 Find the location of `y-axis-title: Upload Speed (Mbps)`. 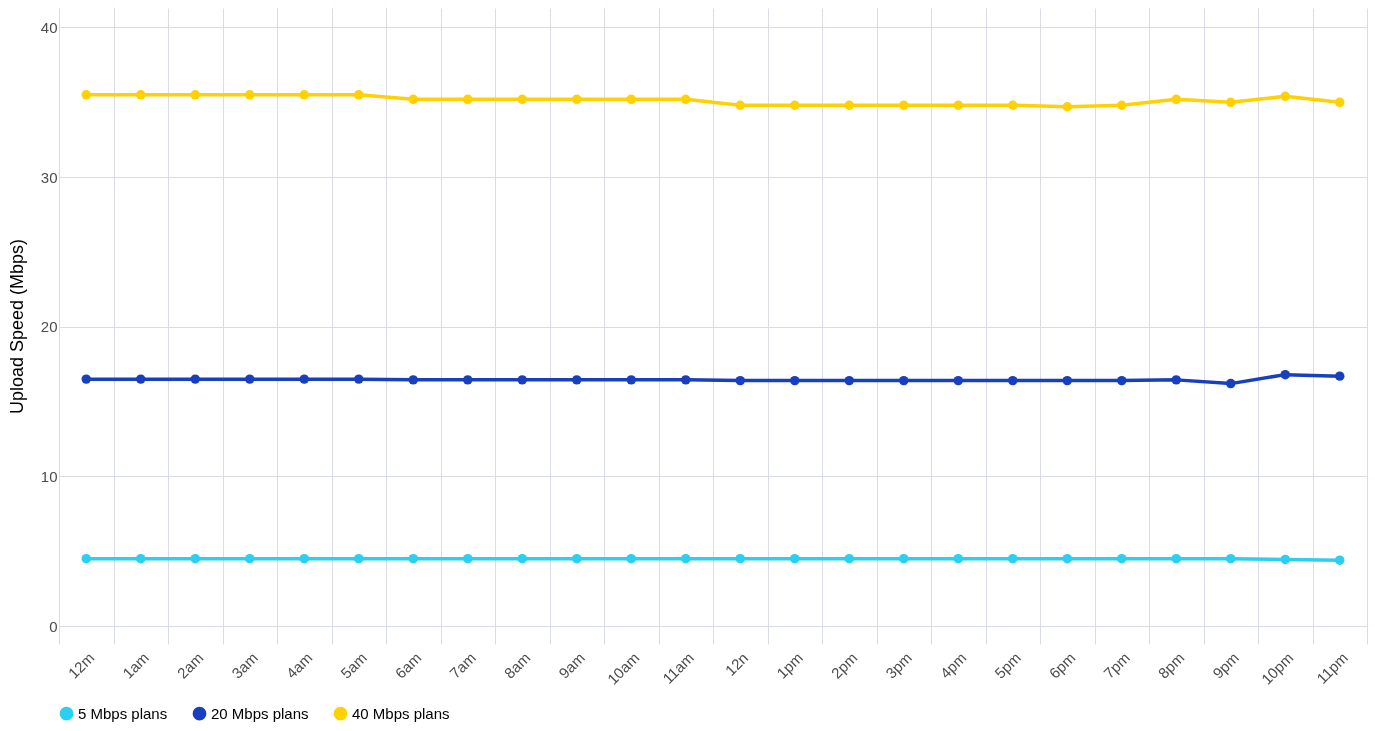

y-axis-title: Upload Speed (Mbps) is located at coordinates (16, 326).